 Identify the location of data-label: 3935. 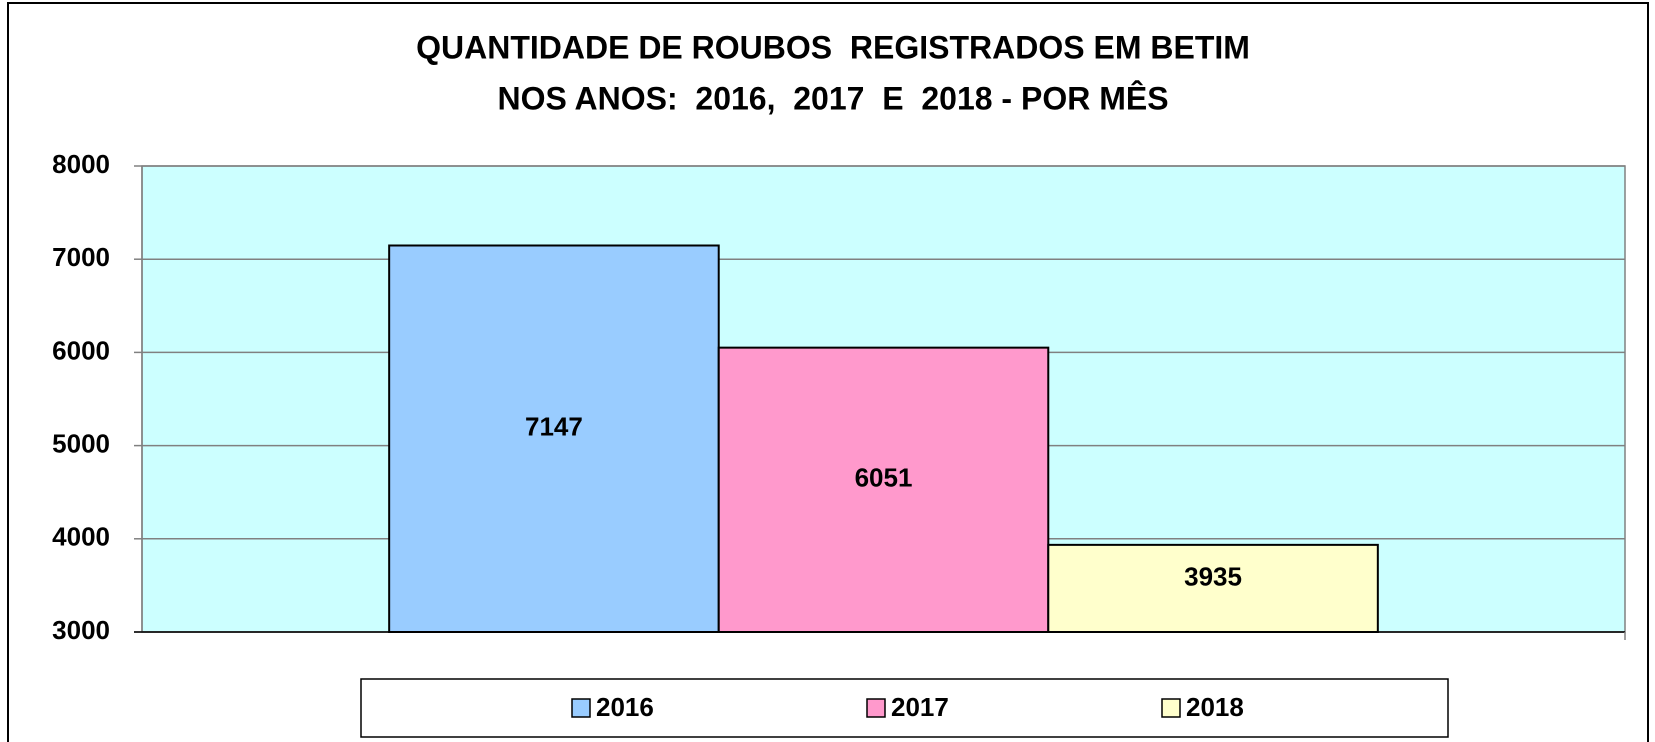
(1213, 576).